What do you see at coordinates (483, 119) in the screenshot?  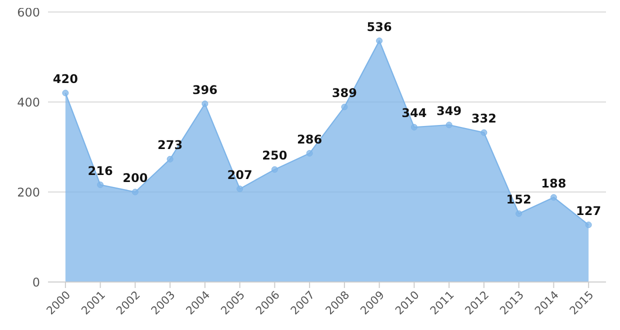 I see `data-label: 332` at bounding box center [483, 119].